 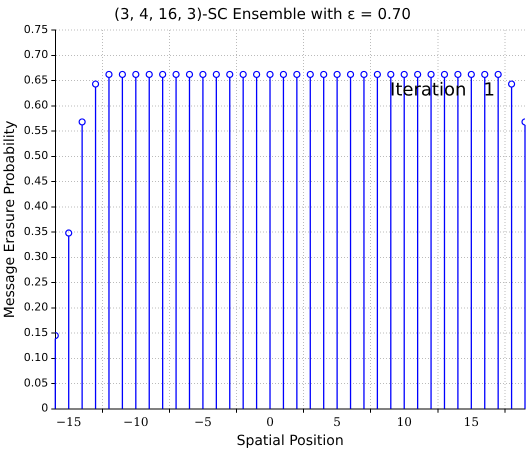 I want to click on y-tick-label: 0.30, so click(x=36, y=257).